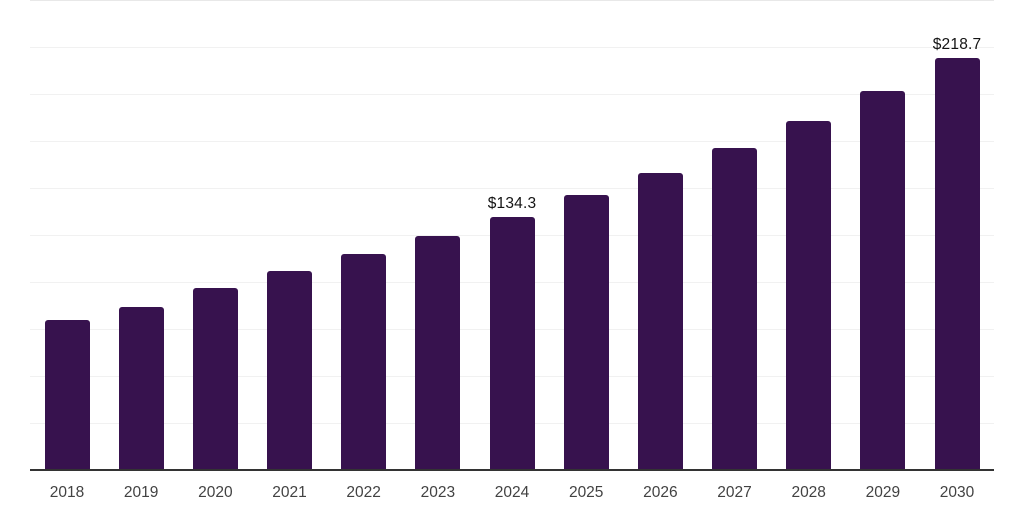  What do you see at coordinates (289, 492) in the screenshot?
I see `x-tick-label-2021: 2021` at bounding box center [289, 492].